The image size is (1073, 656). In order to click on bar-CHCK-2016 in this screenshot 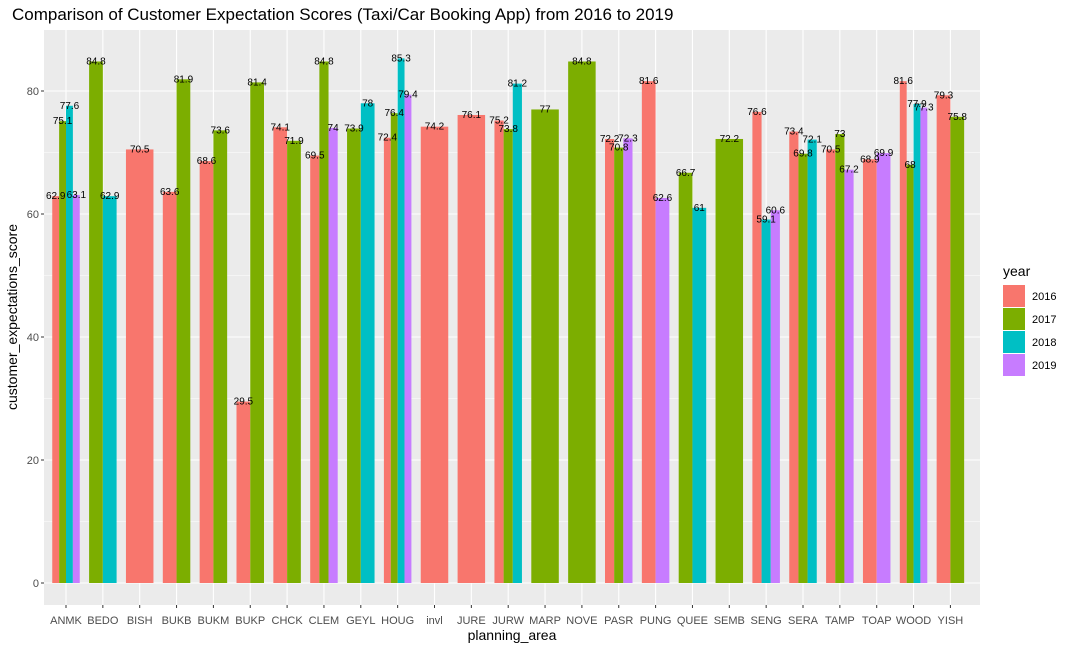, I will do `click(280, 355)`.